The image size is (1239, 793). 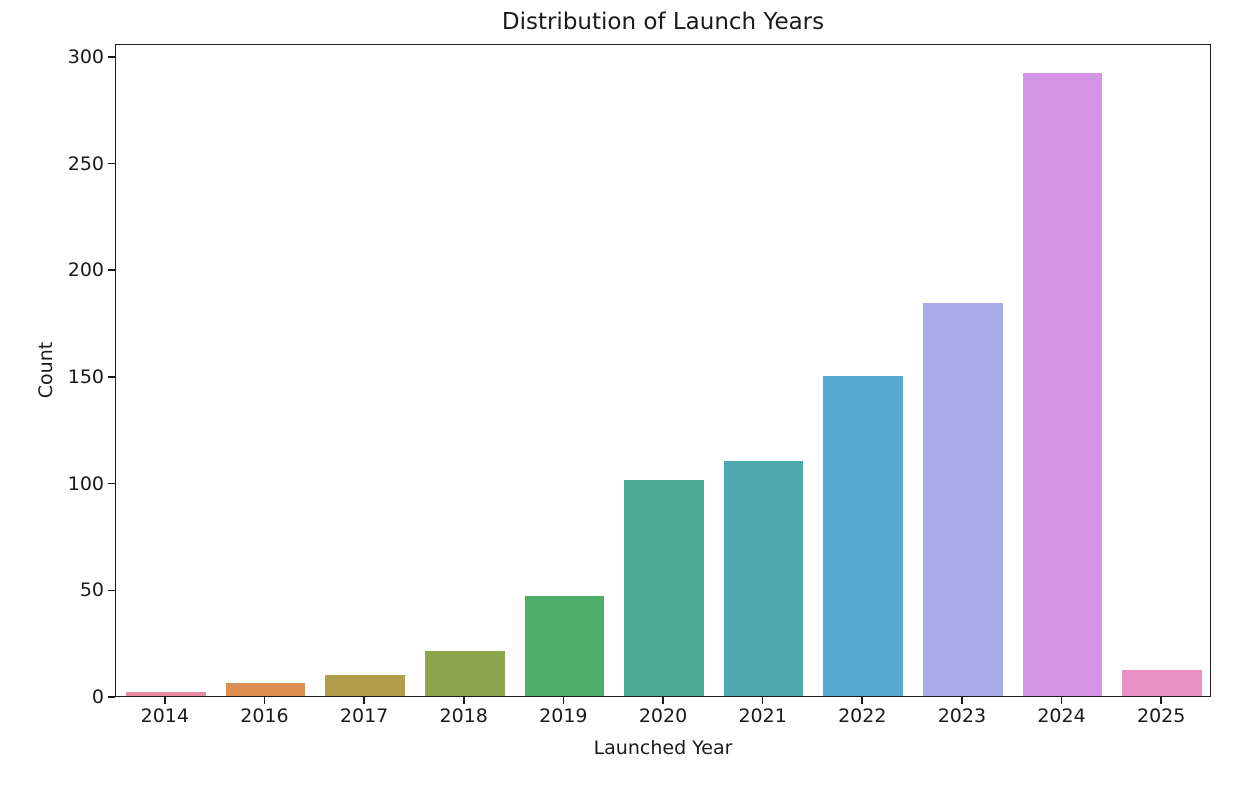 I want to click on x-tick-label-2024: 2024, so click(x=1061, y=716).